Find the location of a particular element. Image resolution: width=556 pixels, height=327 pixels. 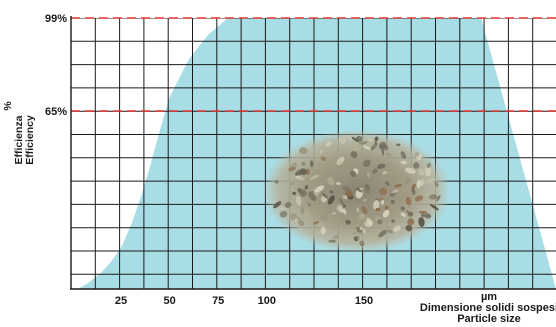

x-tick-label: 150 is located at coordinates (364, 301).